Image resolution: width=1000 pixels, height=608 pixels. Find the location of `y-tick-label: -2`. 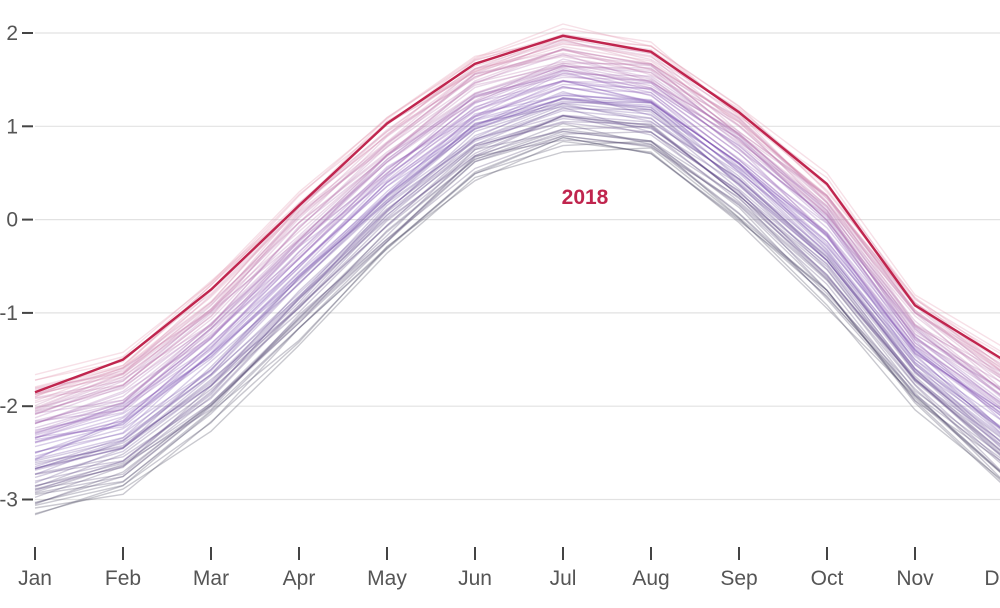

y-tick-label: -2 is located at coordinates (9, 406).